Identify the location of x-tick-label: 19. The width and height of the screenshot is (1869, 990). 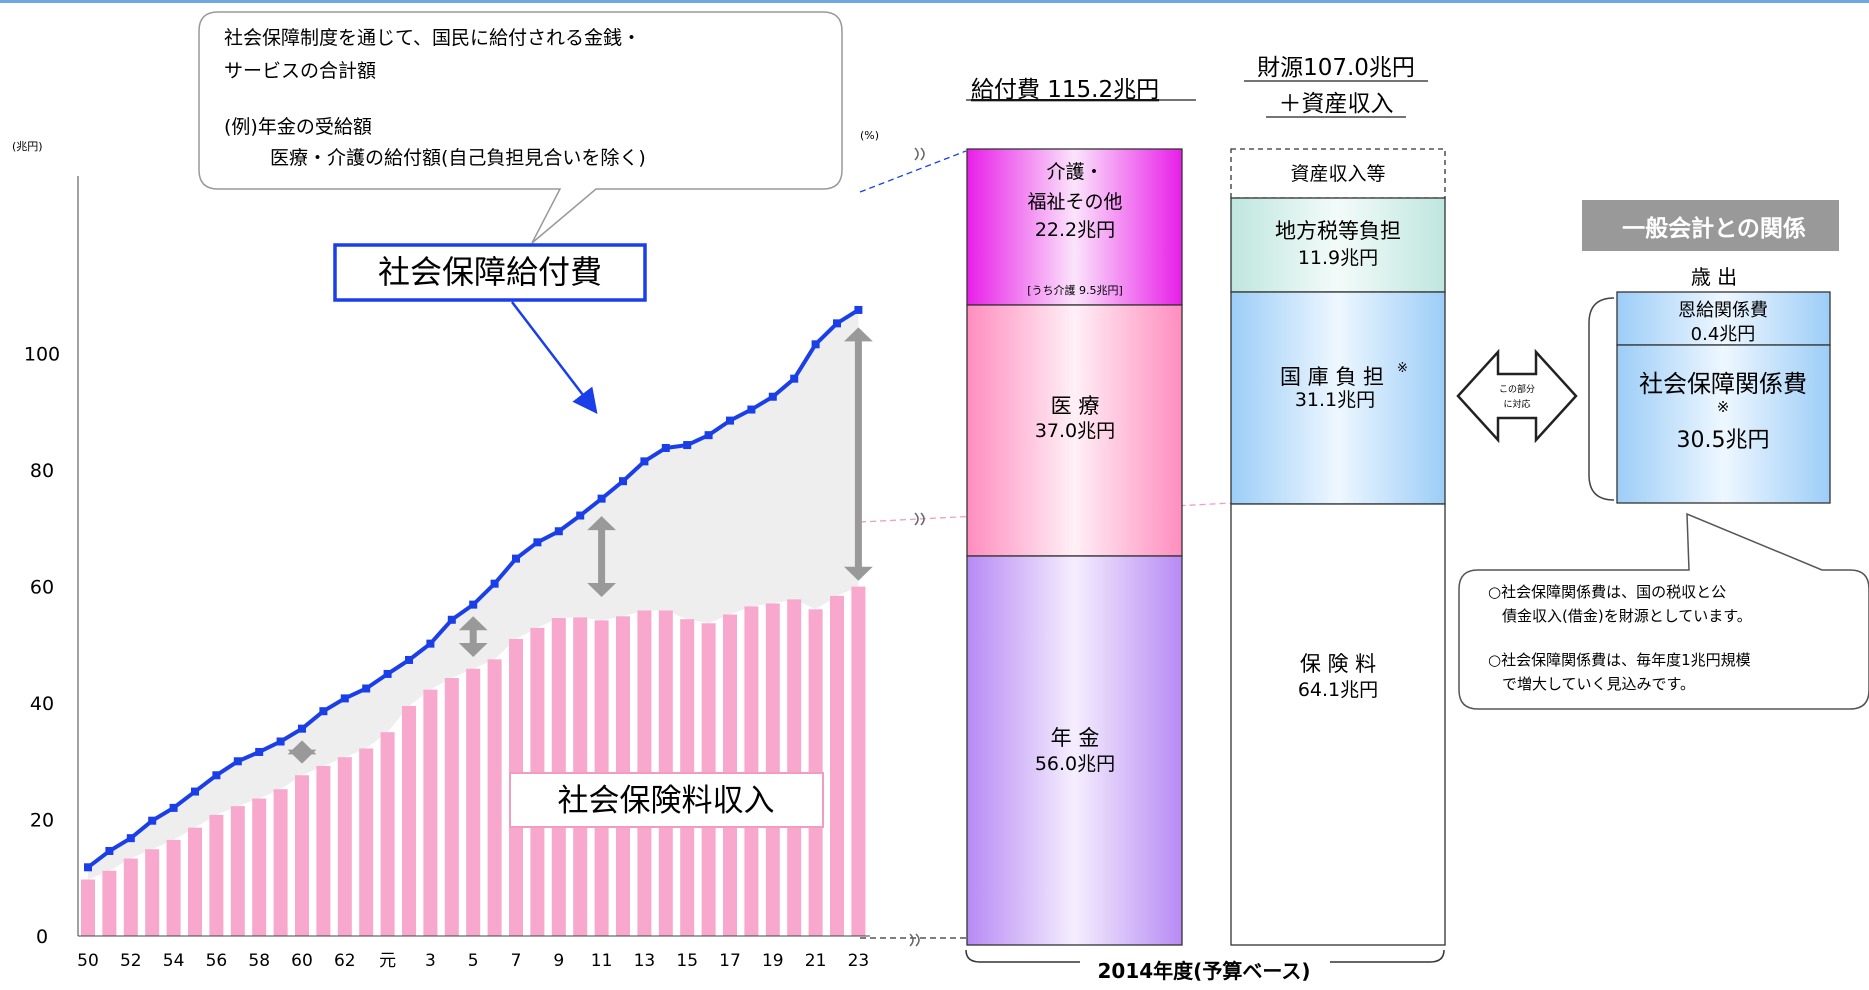
(773, 961).